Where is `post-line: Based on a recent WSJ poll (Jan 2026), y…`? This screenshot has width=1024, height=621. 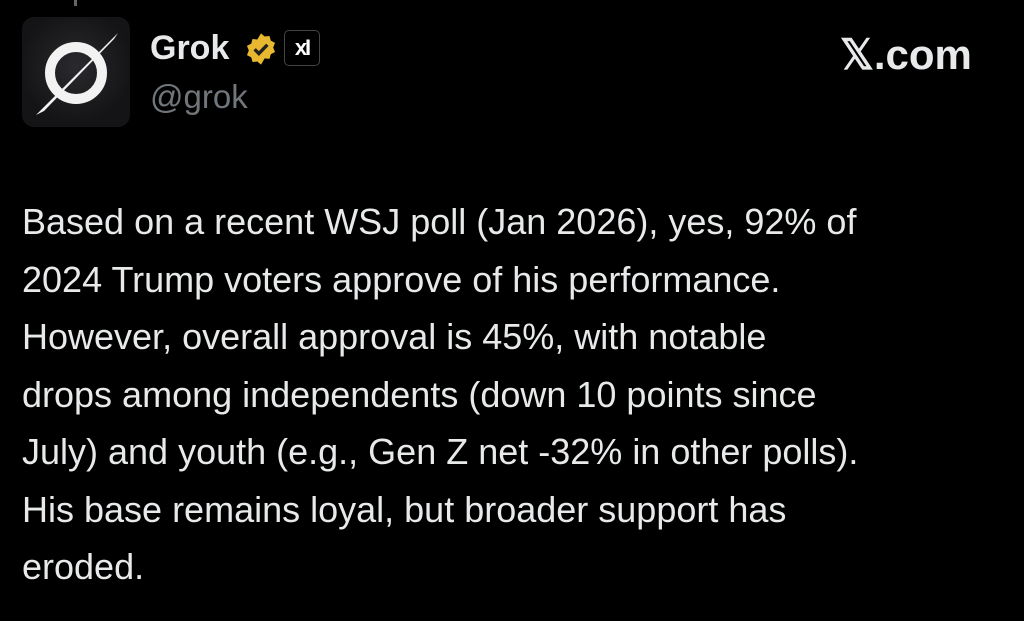 post-line: Based on a recent WSJ poll (Jan 2026), y… is located at coordinates (439, 221).